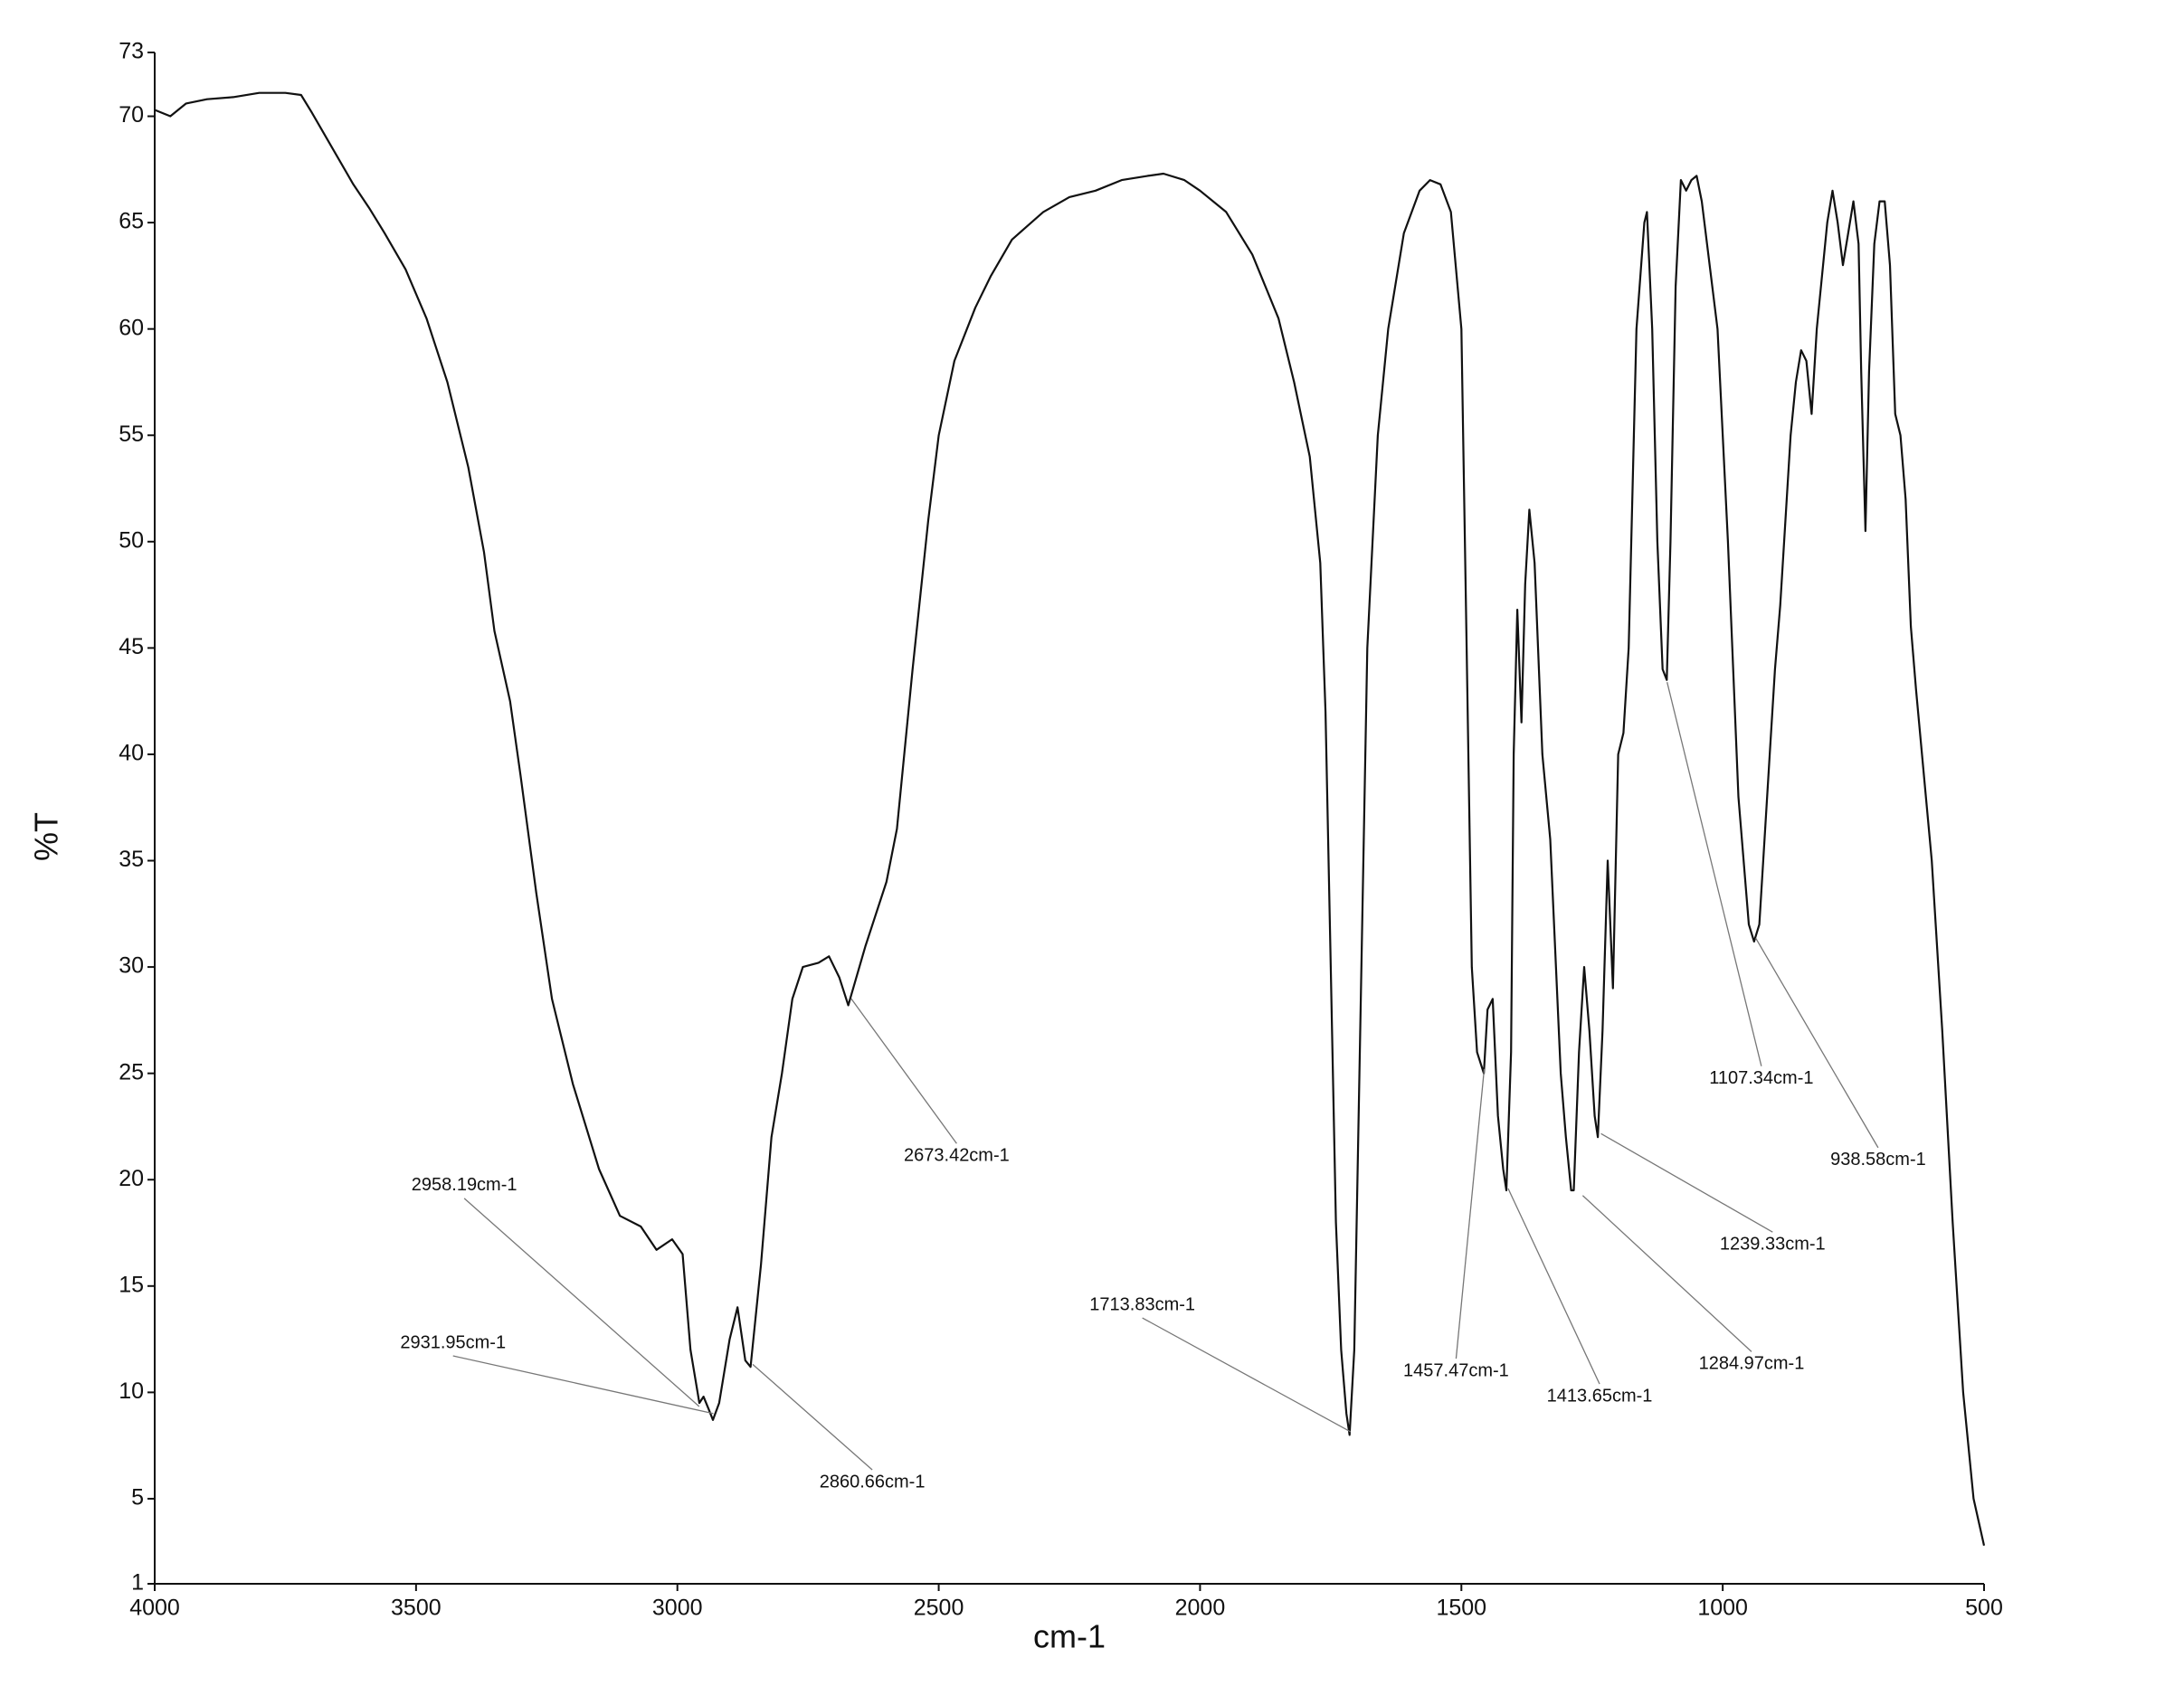 The image size is (2184, 1686). Describe the element at coordinates (873, 1482) in the screenshot. I see `peak-label: 2860.66cm-1` at that location.